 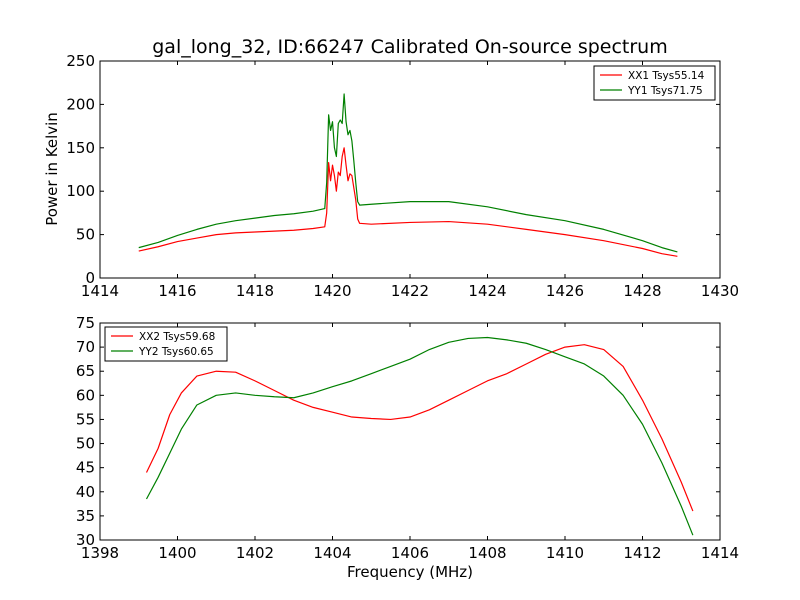 I want to click on bottom-x-axis-label: Frequency (MHz), so click(x=410, y=572).